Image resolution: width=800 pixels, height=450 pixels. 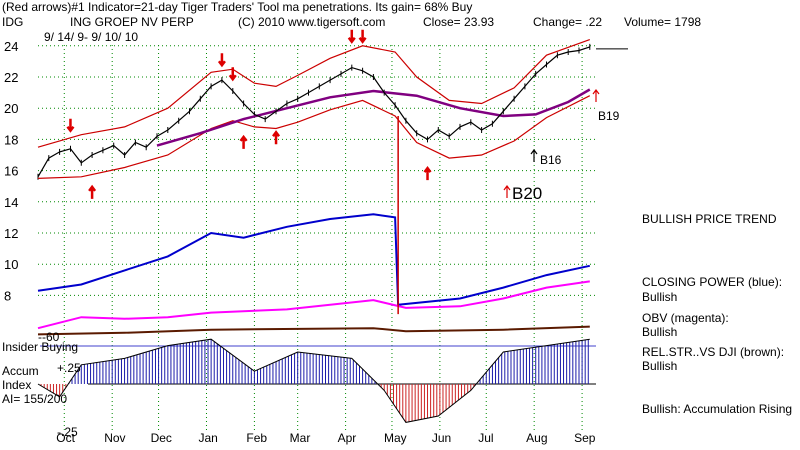 I want to click on y-tick-20: 20, so click(x=11, y=108).